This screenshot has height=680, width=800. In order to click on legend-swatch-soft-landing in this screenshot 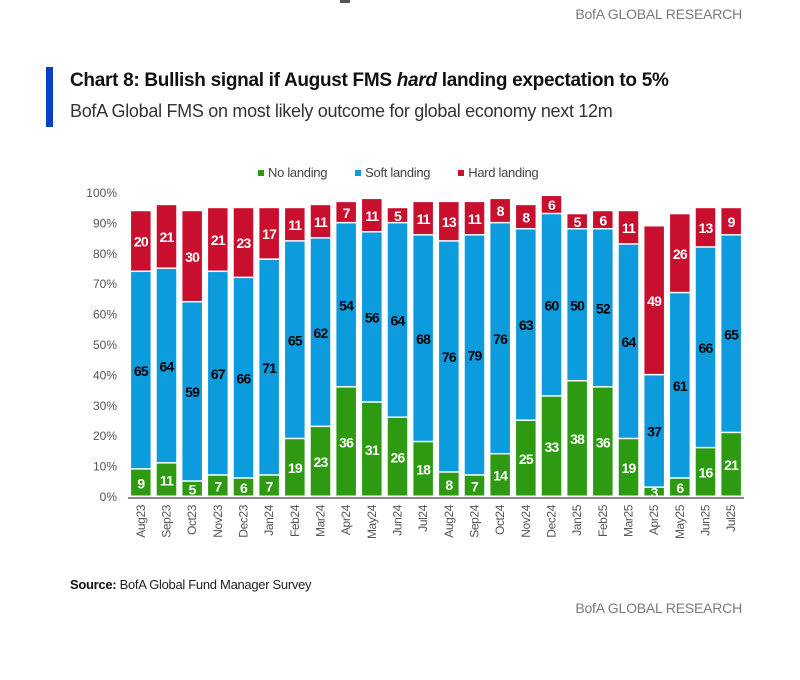, I will do `click(358, 172)`.